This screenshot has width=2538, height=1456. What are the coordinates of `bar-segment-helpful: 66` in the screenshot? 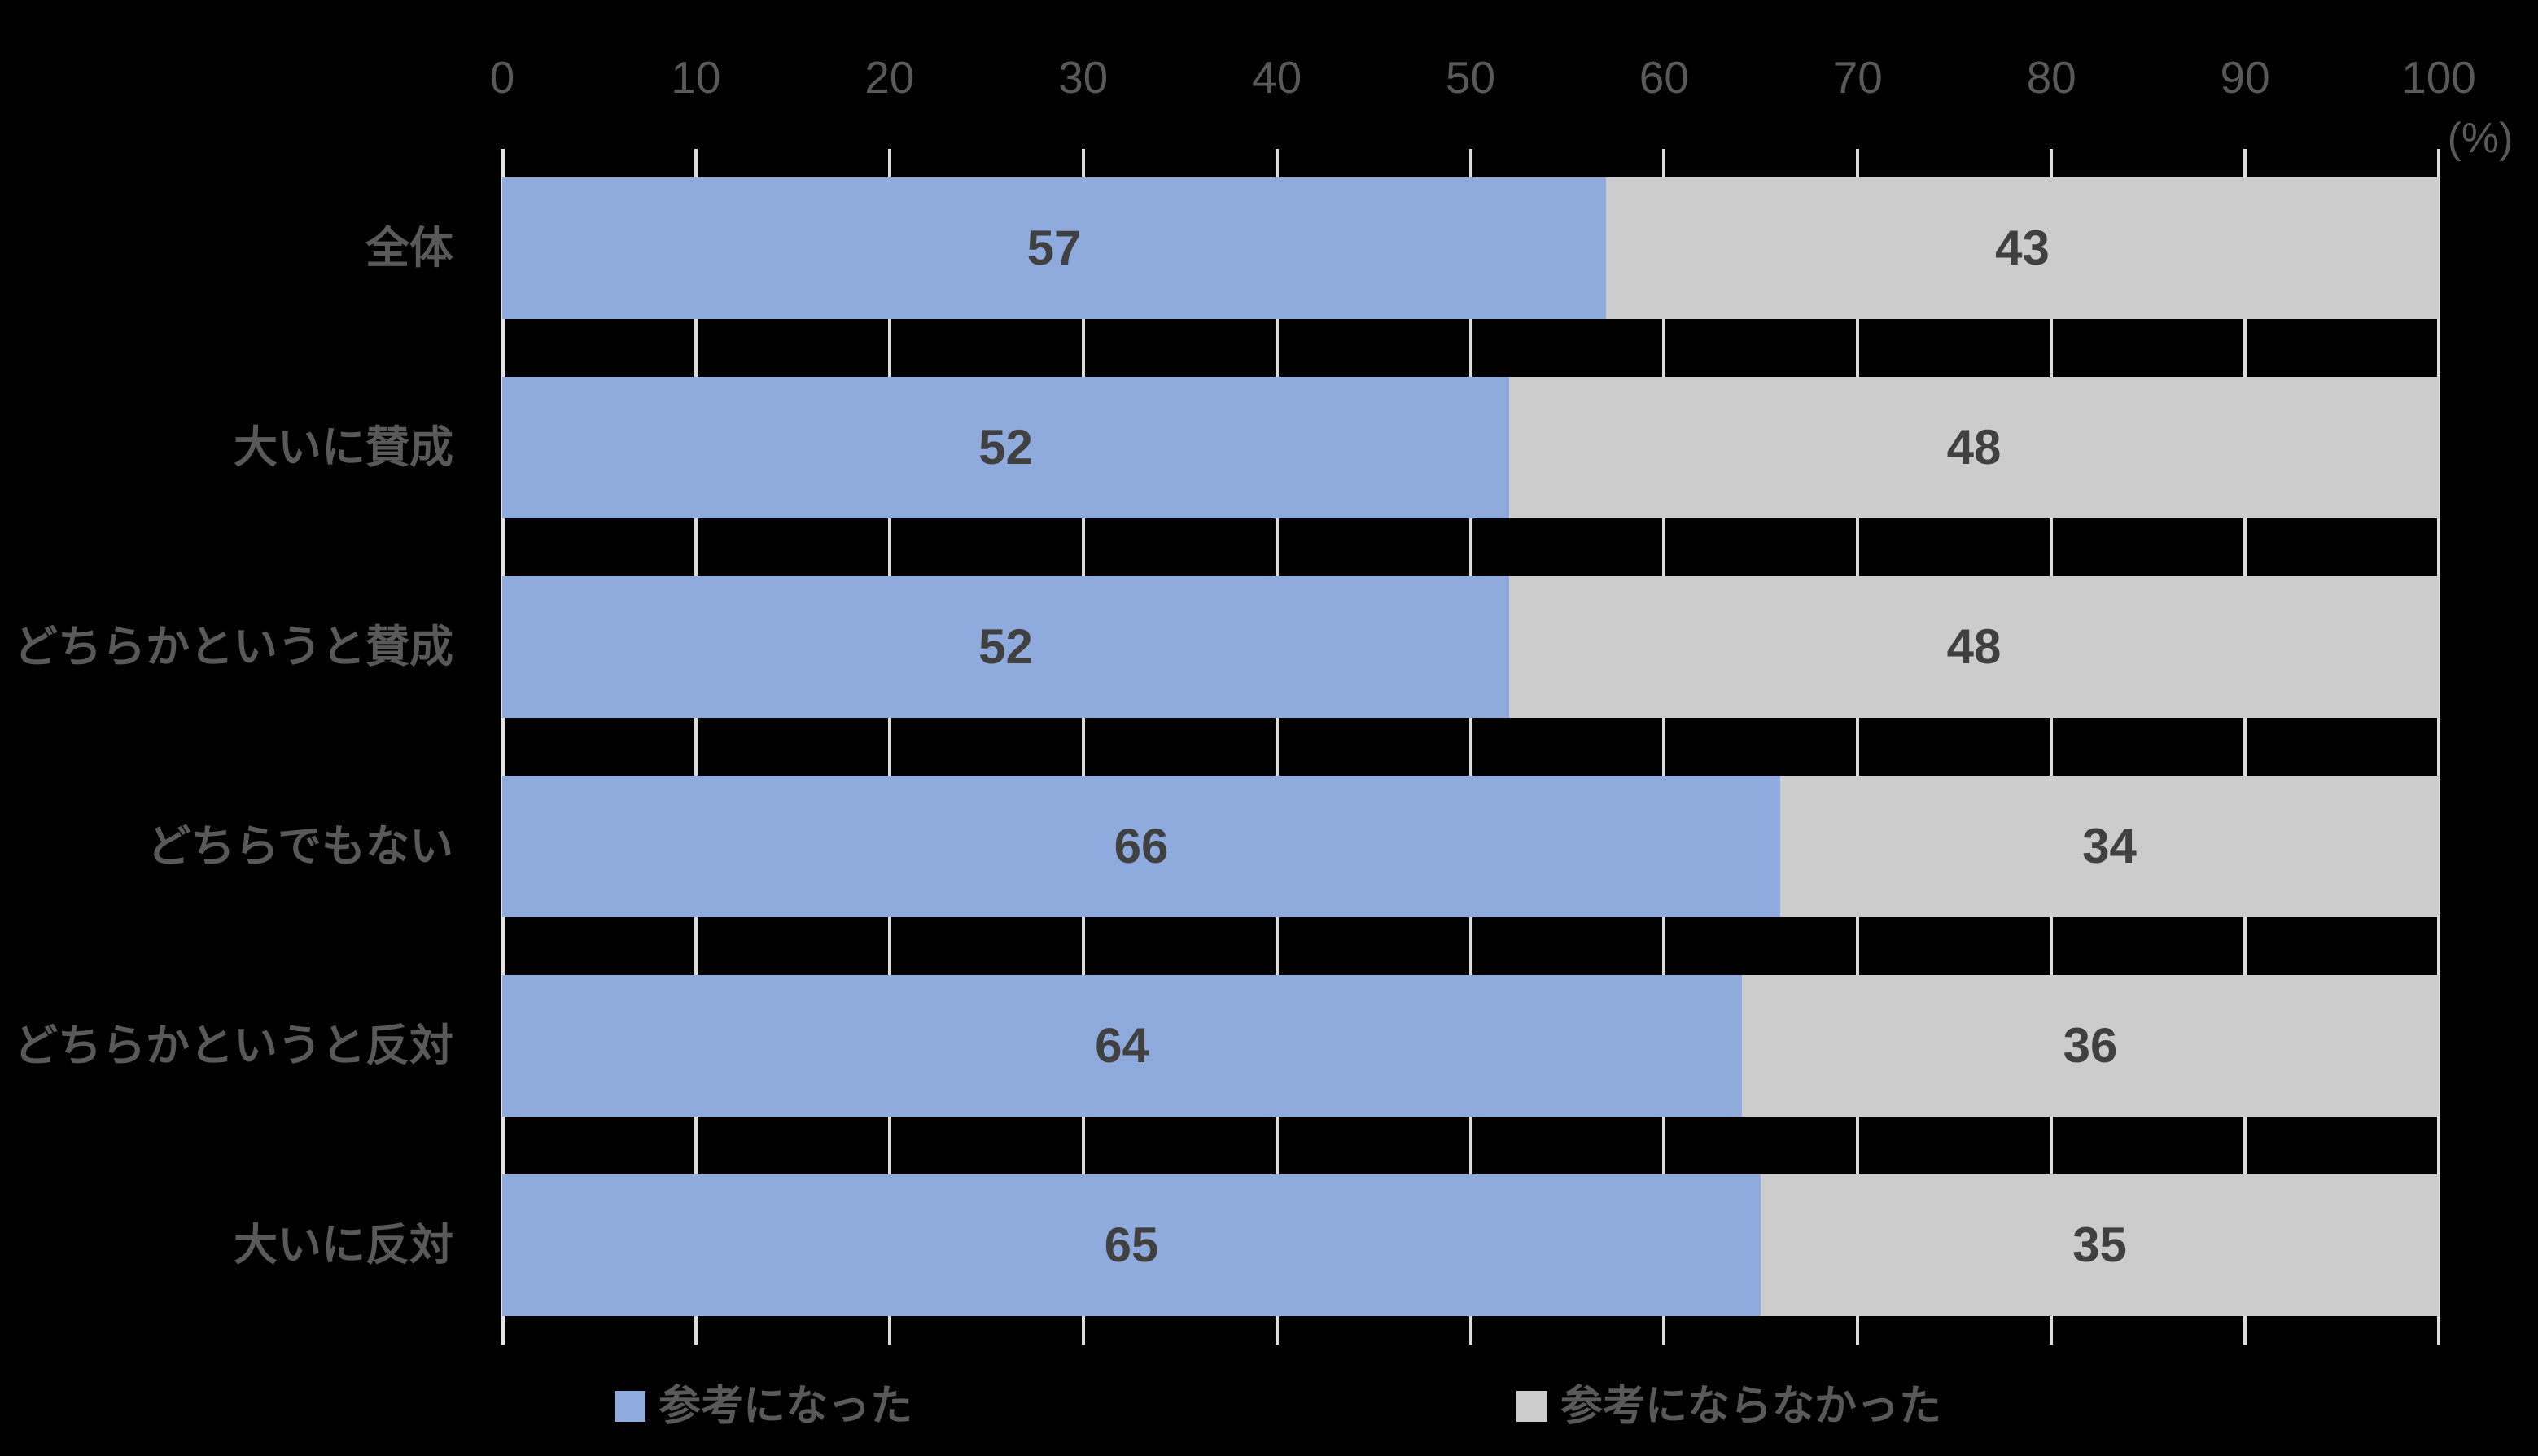 It's located at (1141, 846).